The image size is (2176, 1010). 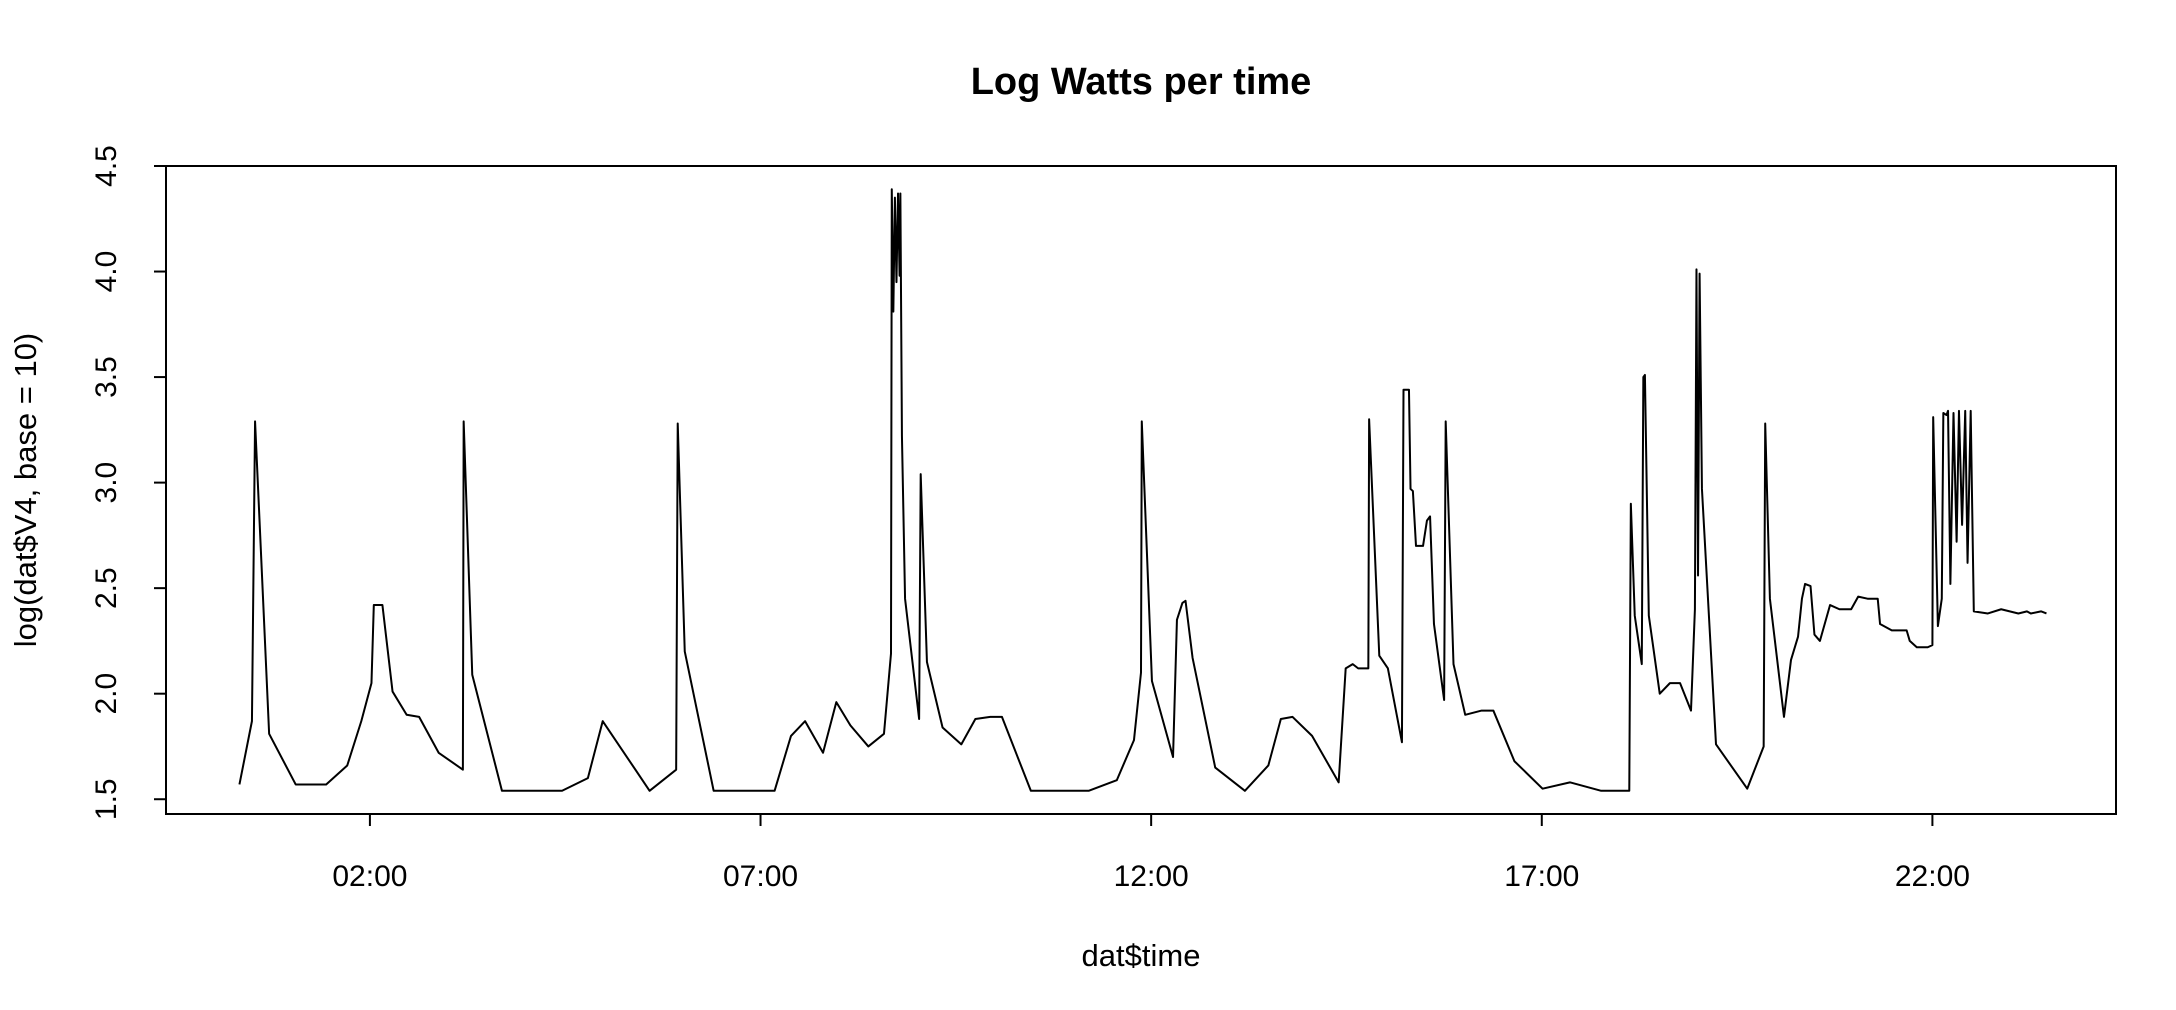 What do you see at coordinates (106, 377) in the screenshot?
I see `y-tick-label: 3.5` at bounding box center [106, 377].